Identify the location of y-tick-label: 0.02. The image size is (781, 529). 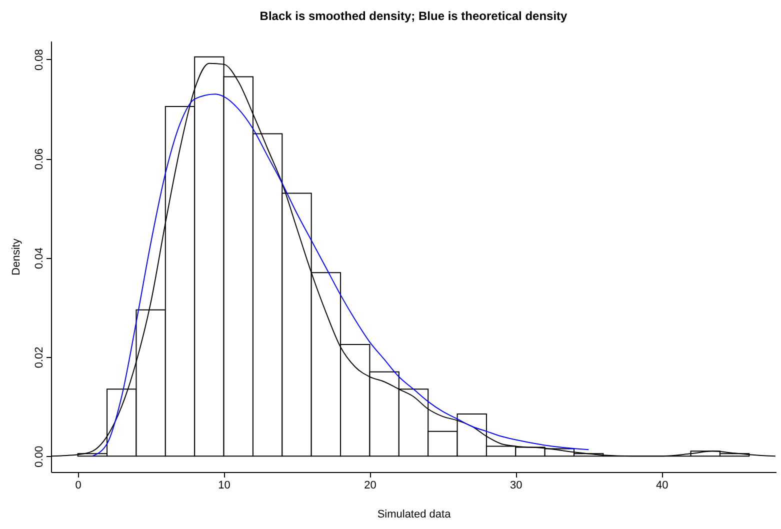
(40, 357).